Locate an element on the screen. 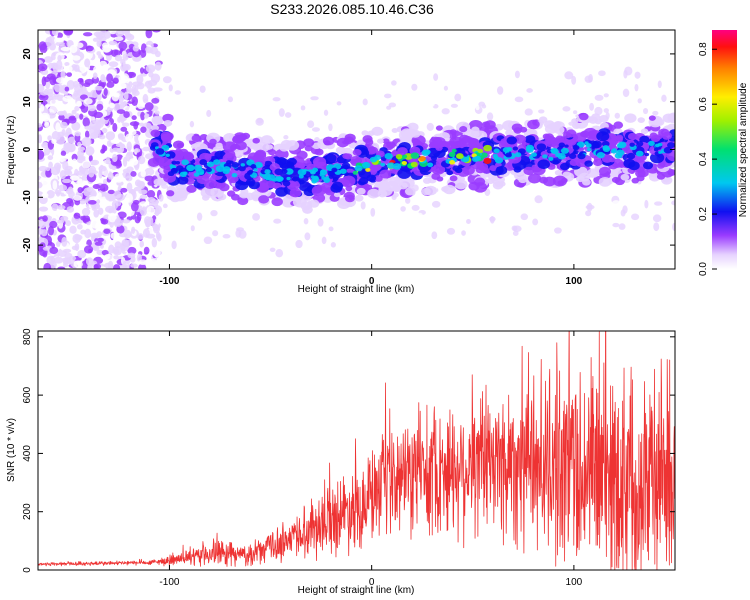 The height and width of the screenshot is (600, 750). spectrogram-y-label: Frequency (Hz) is located at coordinates (11, 150).